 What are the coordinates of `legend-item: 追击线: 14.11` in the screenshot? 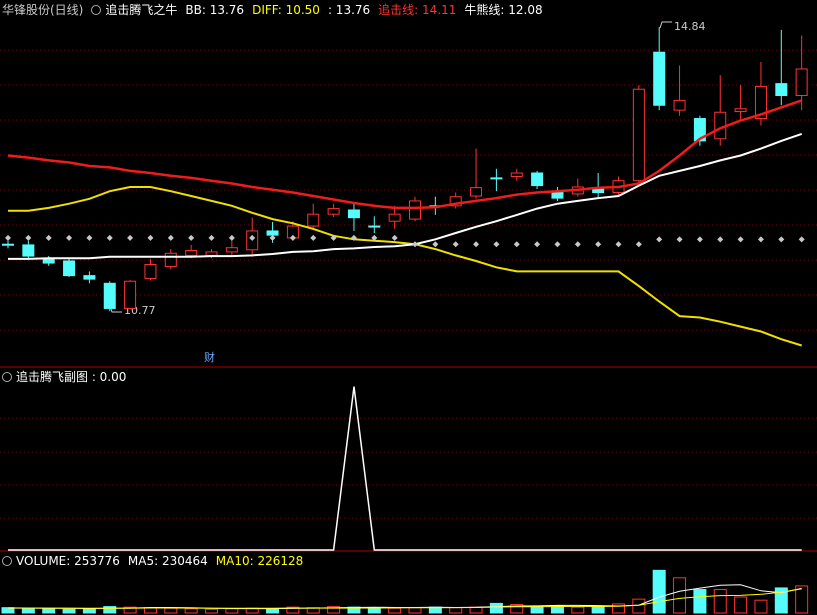 It's located at (417, 10).